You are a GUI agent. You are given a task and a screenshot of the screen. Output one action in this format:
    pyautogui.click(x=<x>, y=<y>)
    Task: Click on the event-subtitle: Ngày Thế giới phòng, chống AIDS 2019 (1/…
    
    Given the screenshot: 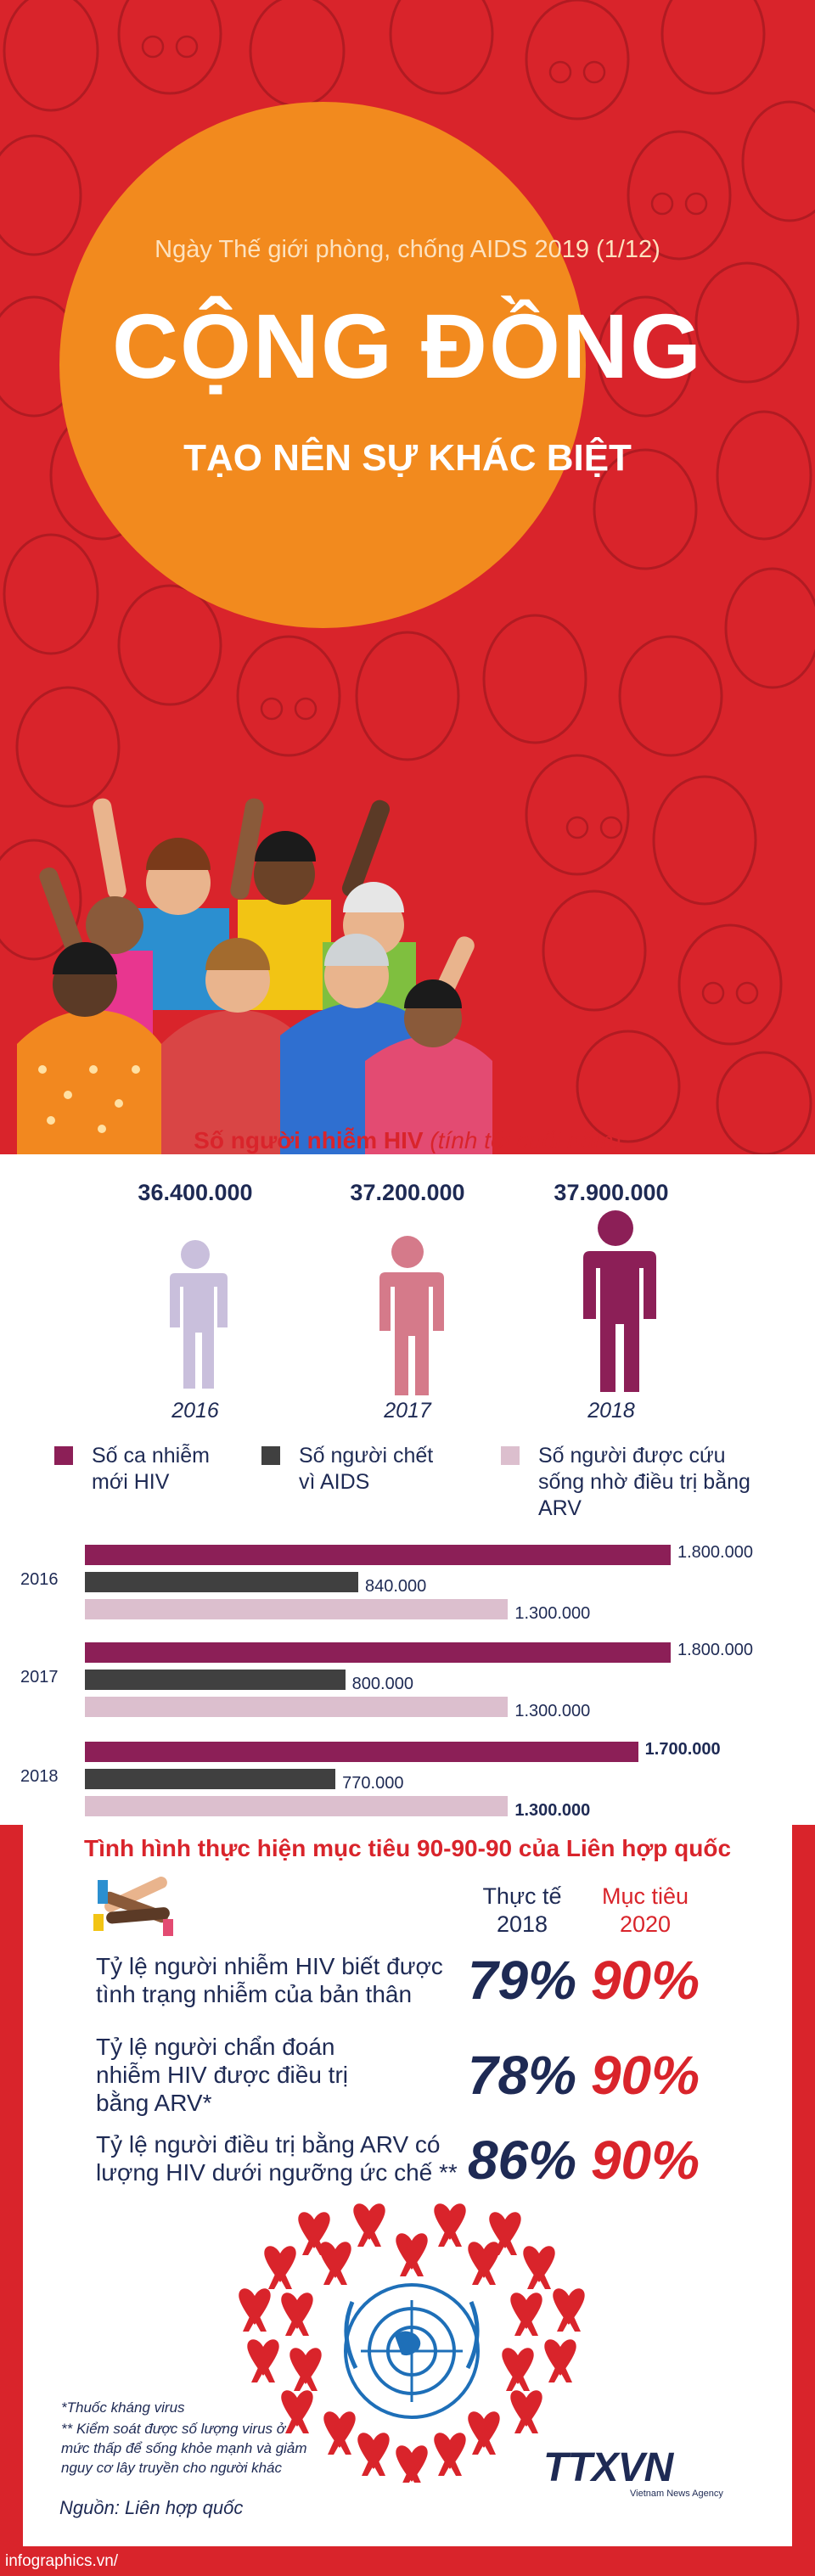 What is the action you would take?
    pyautogui.click(x=408, y=249)
    